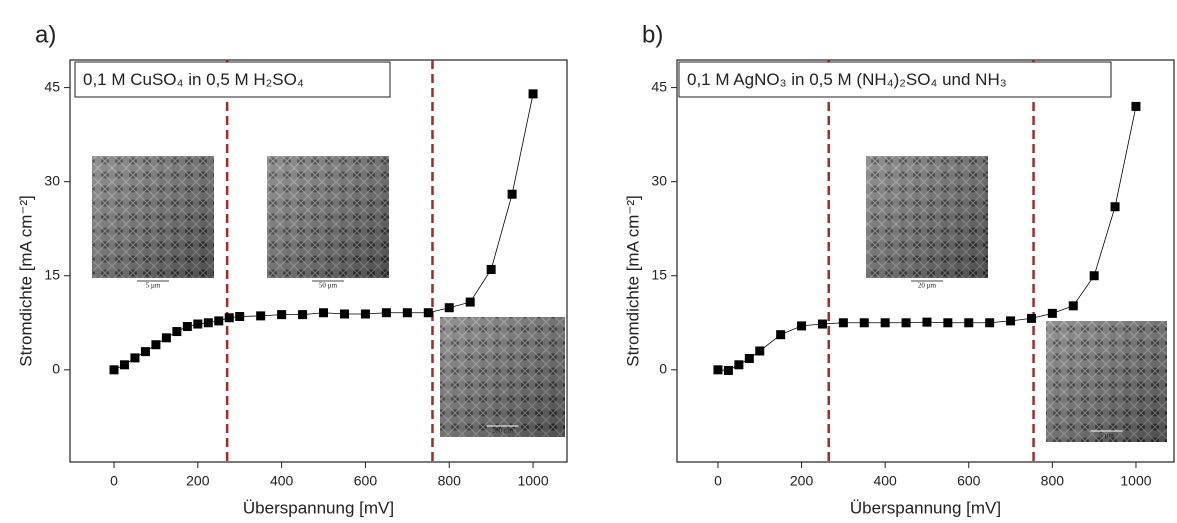 The image size is (1177, 523). Describe the element at coordinates (45, 34) in the screenshot. I see `panel-label: a)` at that location.